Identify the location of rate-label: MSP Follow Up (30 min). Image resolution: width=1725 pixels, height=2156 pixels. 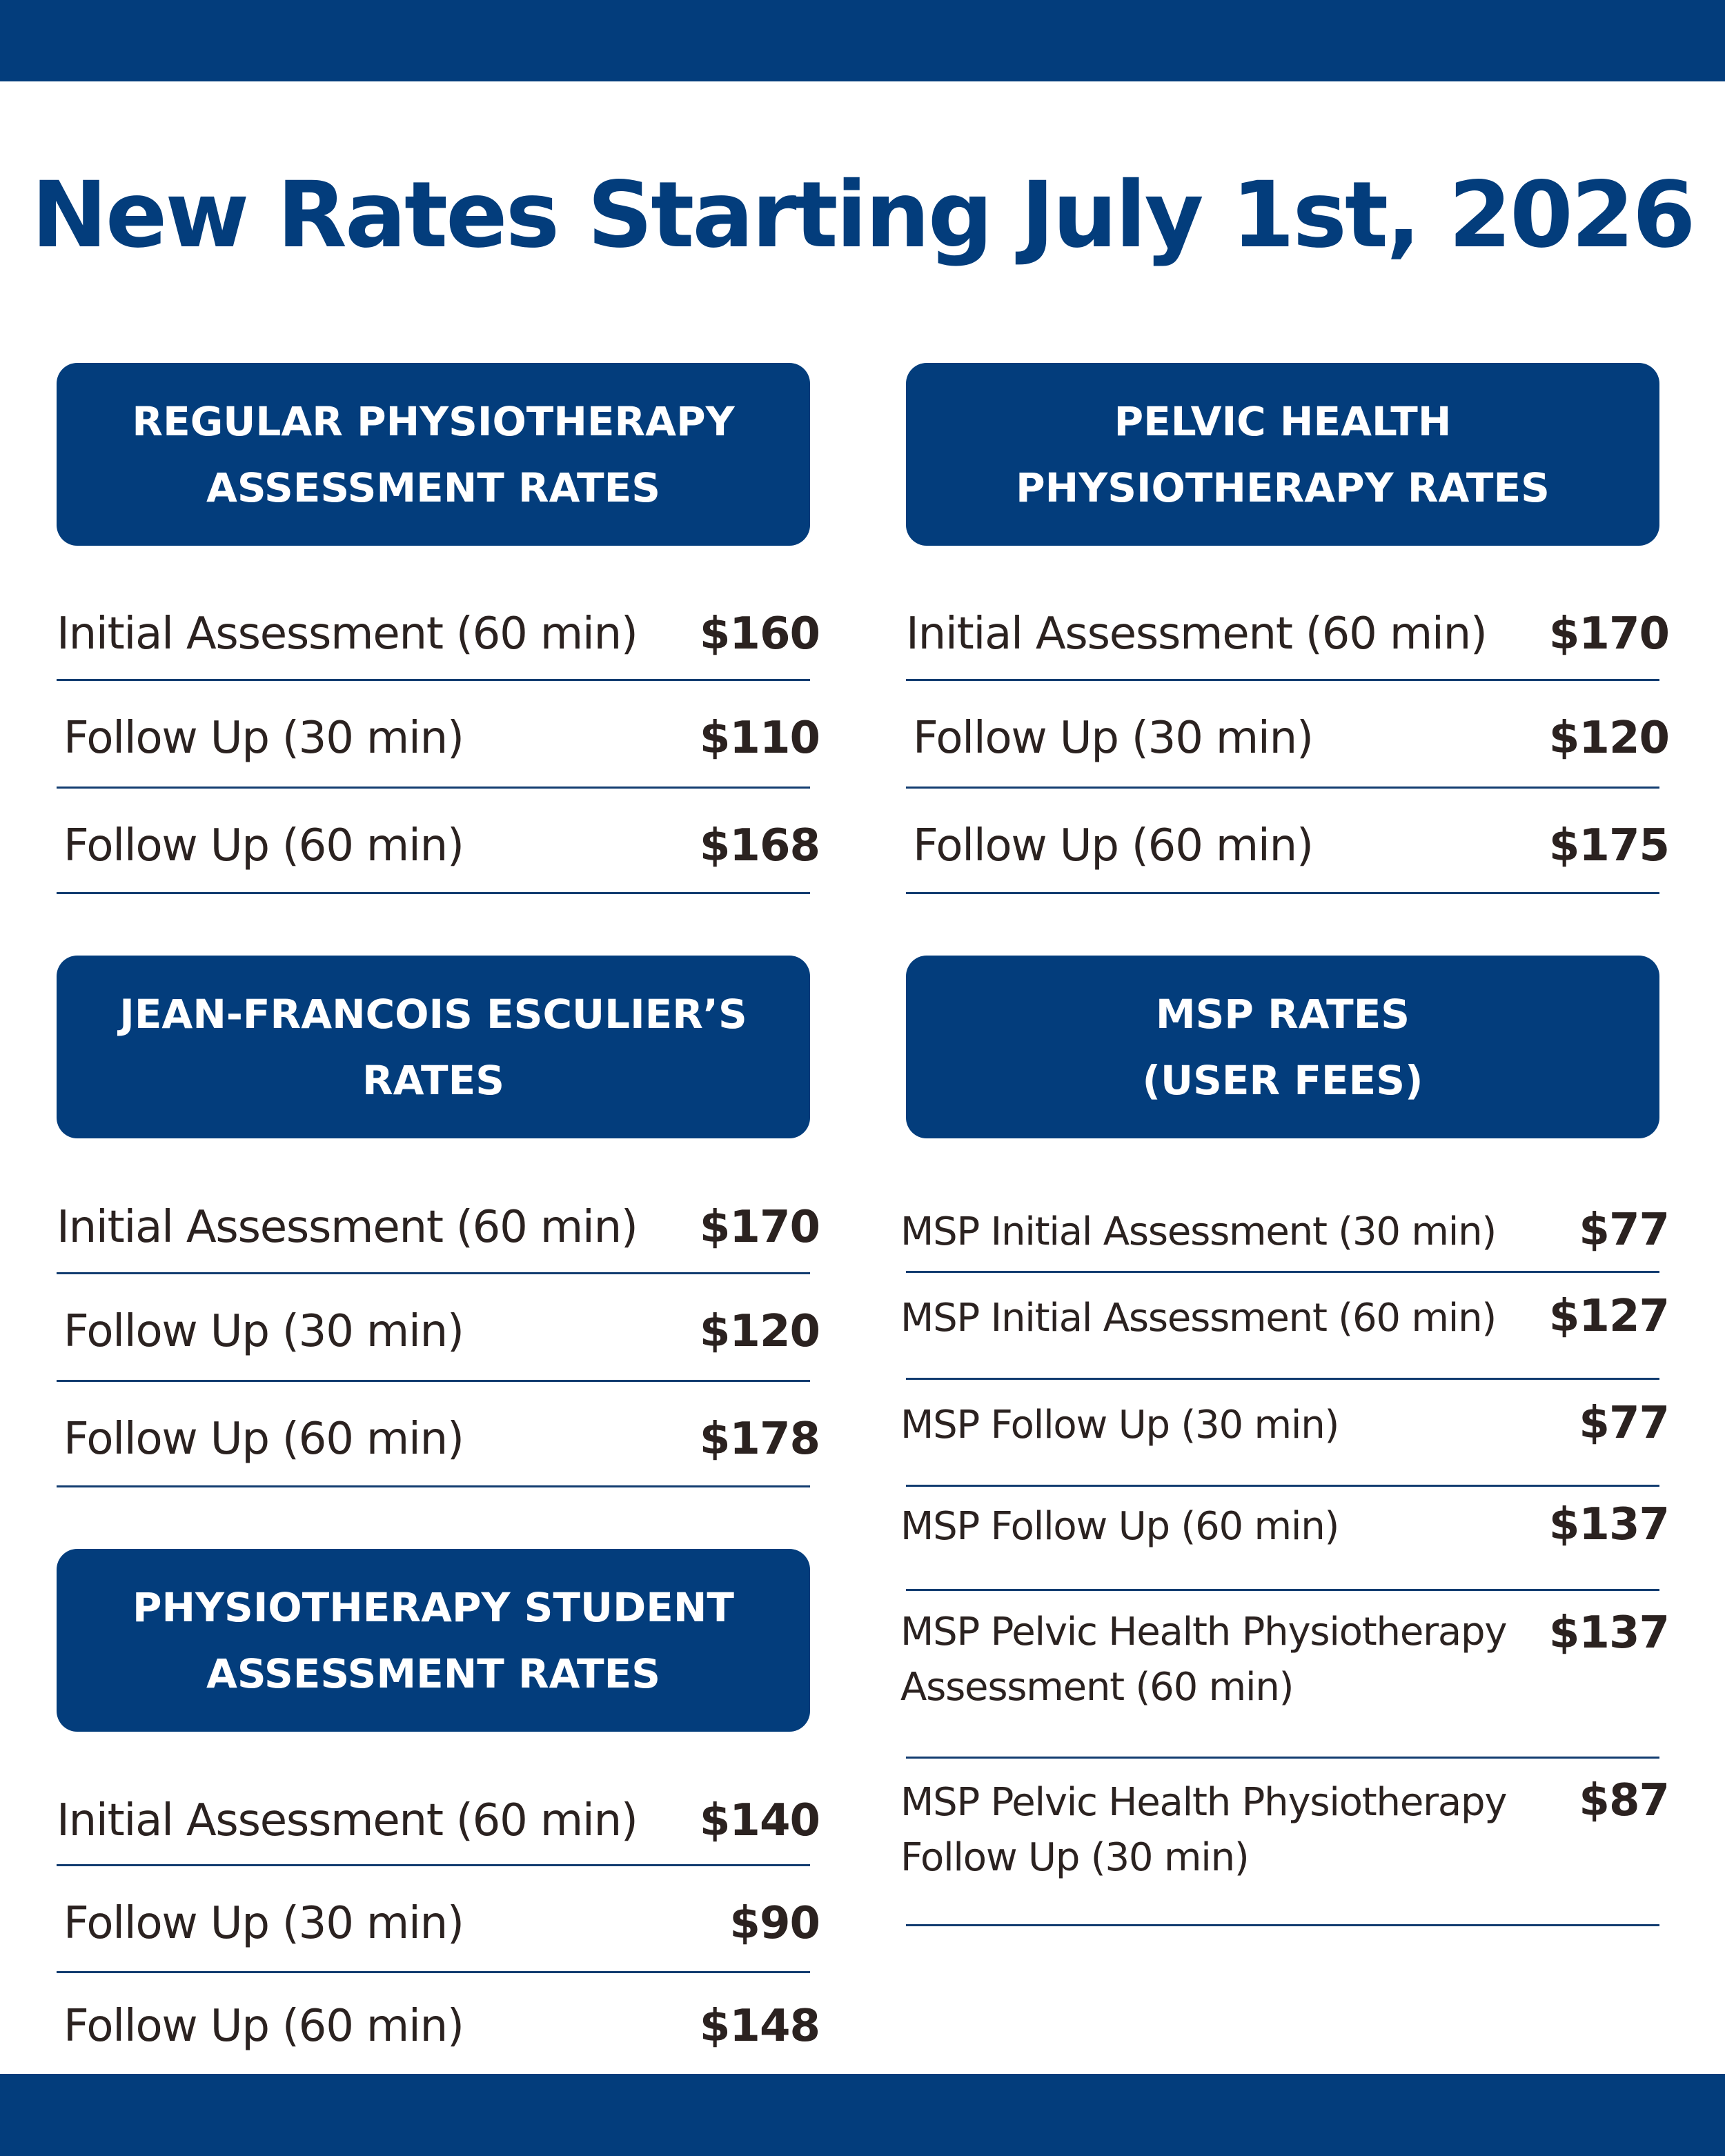
(1119, 1425).